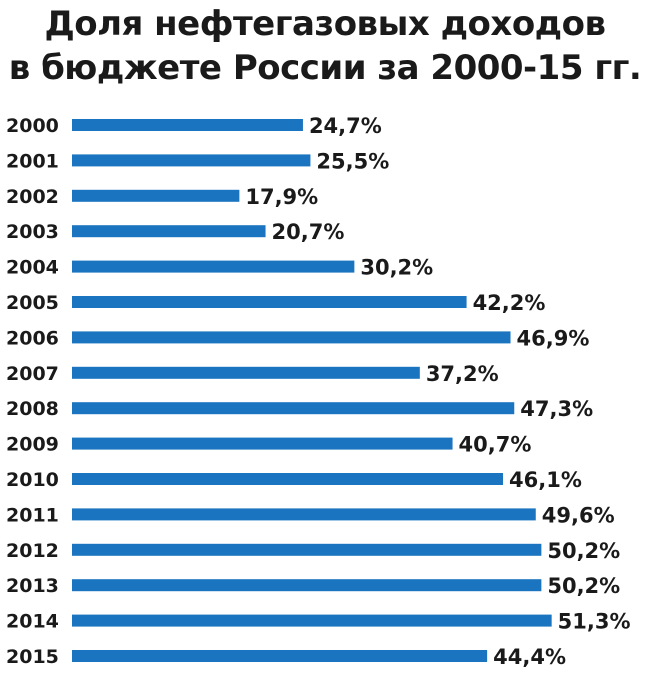 This screenshot has width=650, height=674. I want to click on chart-title-line-2: в бюджете России за 2000-15 гг., so click(325, 68).